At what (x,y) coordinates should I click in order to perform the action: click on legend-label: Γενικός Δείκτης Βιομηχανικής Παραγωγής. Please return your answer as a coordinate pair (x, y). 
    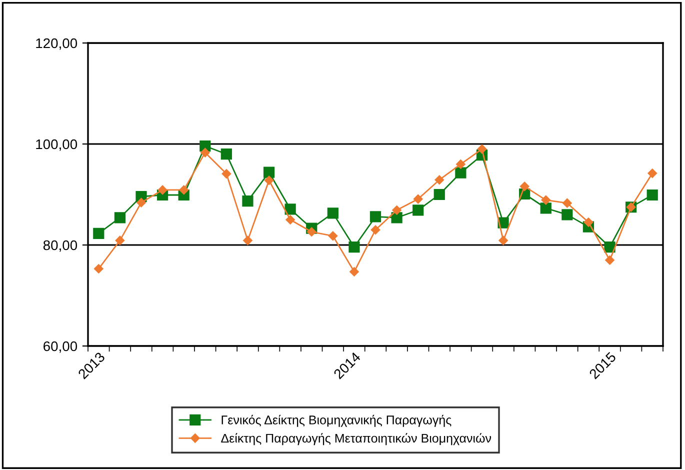
    Looking at the image, I should click on (337, 420).